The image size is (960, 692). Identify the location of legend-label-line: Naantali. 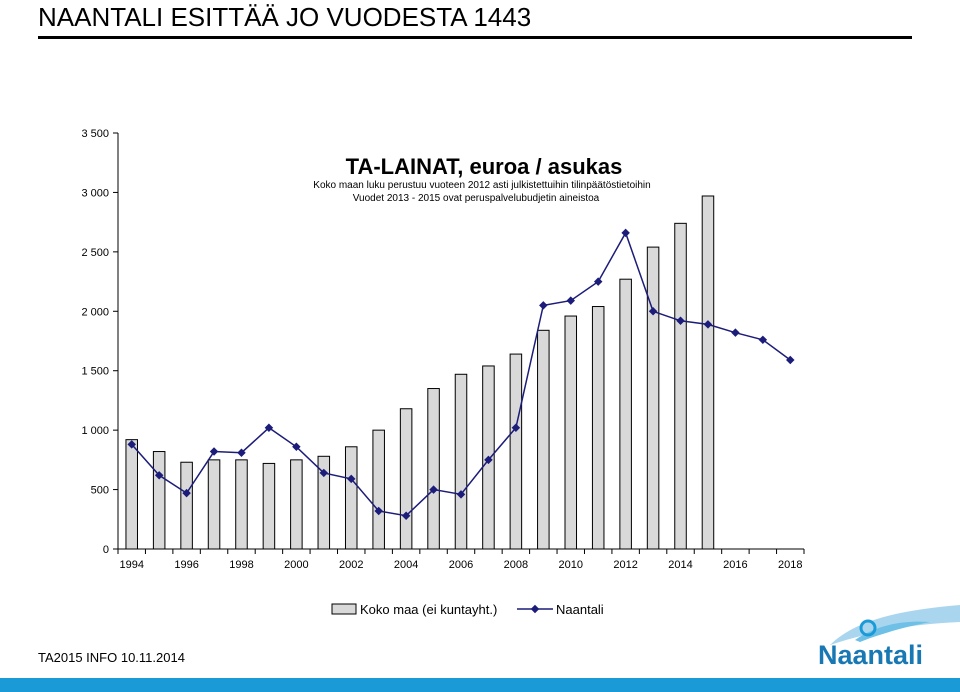
(580, 609).